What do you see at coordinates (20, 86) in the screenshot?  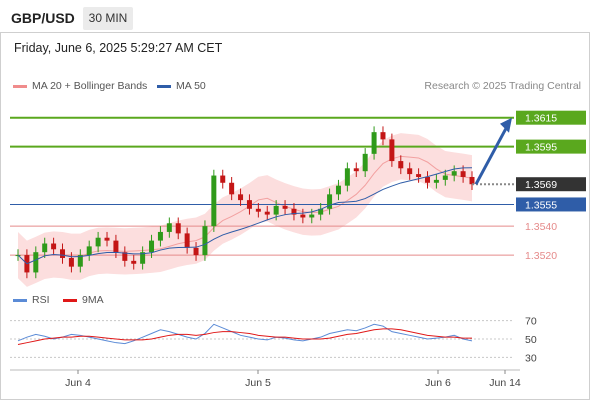 I see `ma20-swatch` at bounding box center [20, 86].